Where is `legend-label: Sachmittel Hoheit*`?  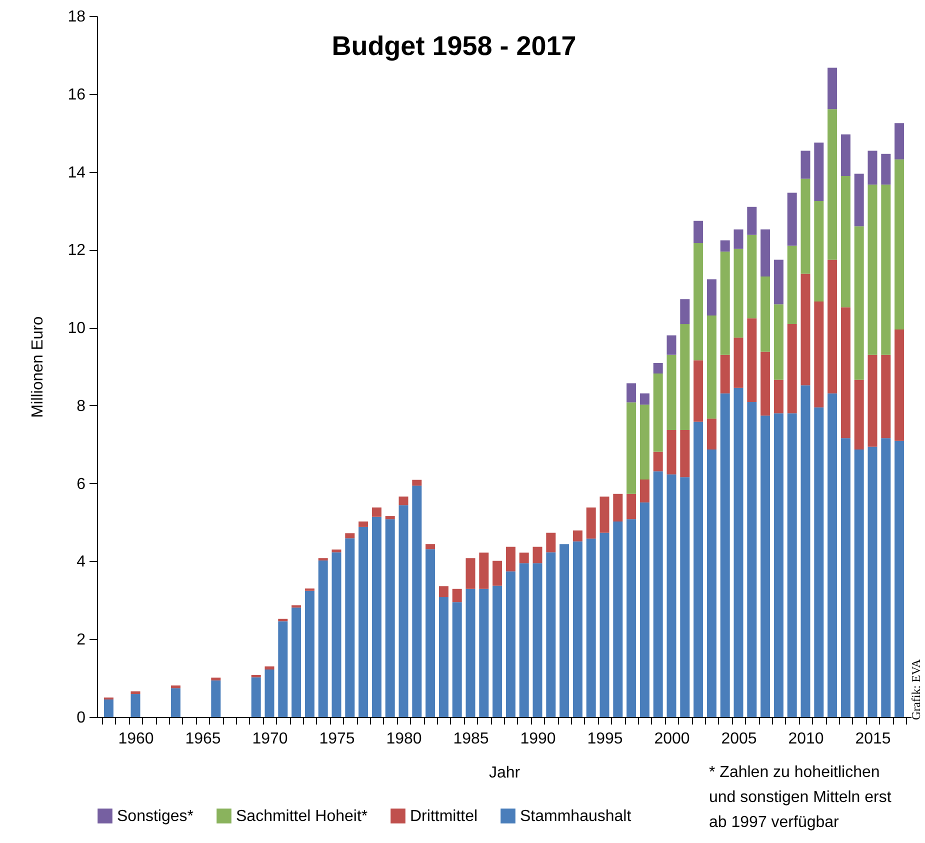
legend-label: Sachmittel Hoheit* is located at coordinates (302, 816).